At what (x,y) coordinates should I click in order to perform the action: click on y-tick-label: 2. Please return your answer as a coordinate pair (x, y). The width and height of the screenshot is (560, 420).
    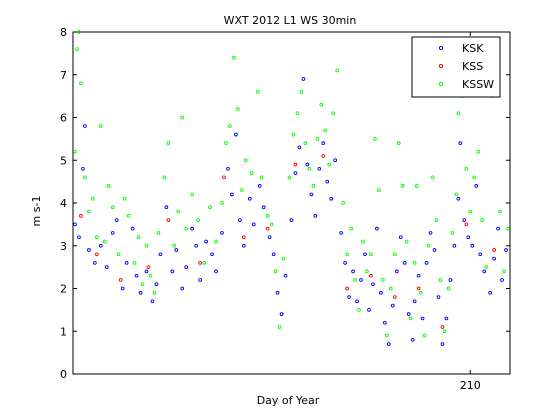
    Looking at the image, I should click on (63, 289).